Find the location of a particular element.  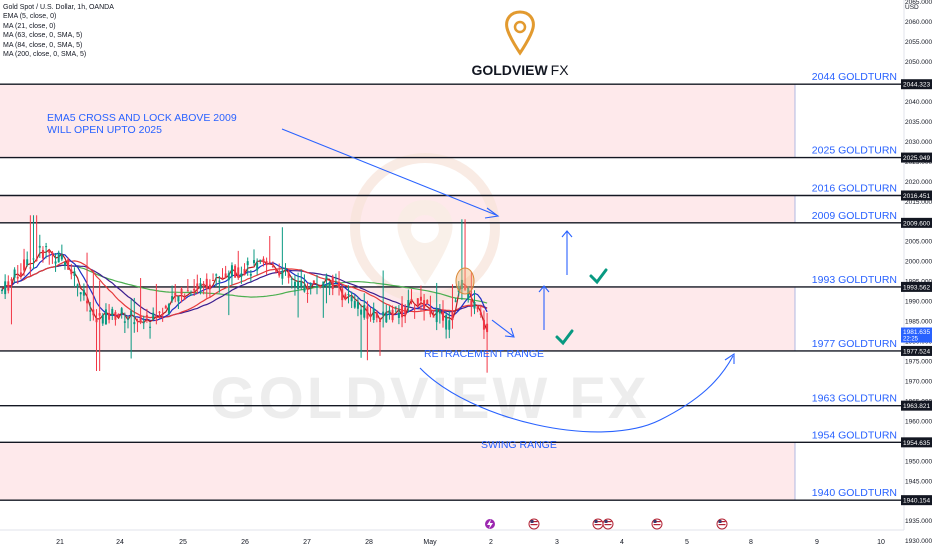

price-level-tag-text: 2025.949 is located at coordinates (916, 158).